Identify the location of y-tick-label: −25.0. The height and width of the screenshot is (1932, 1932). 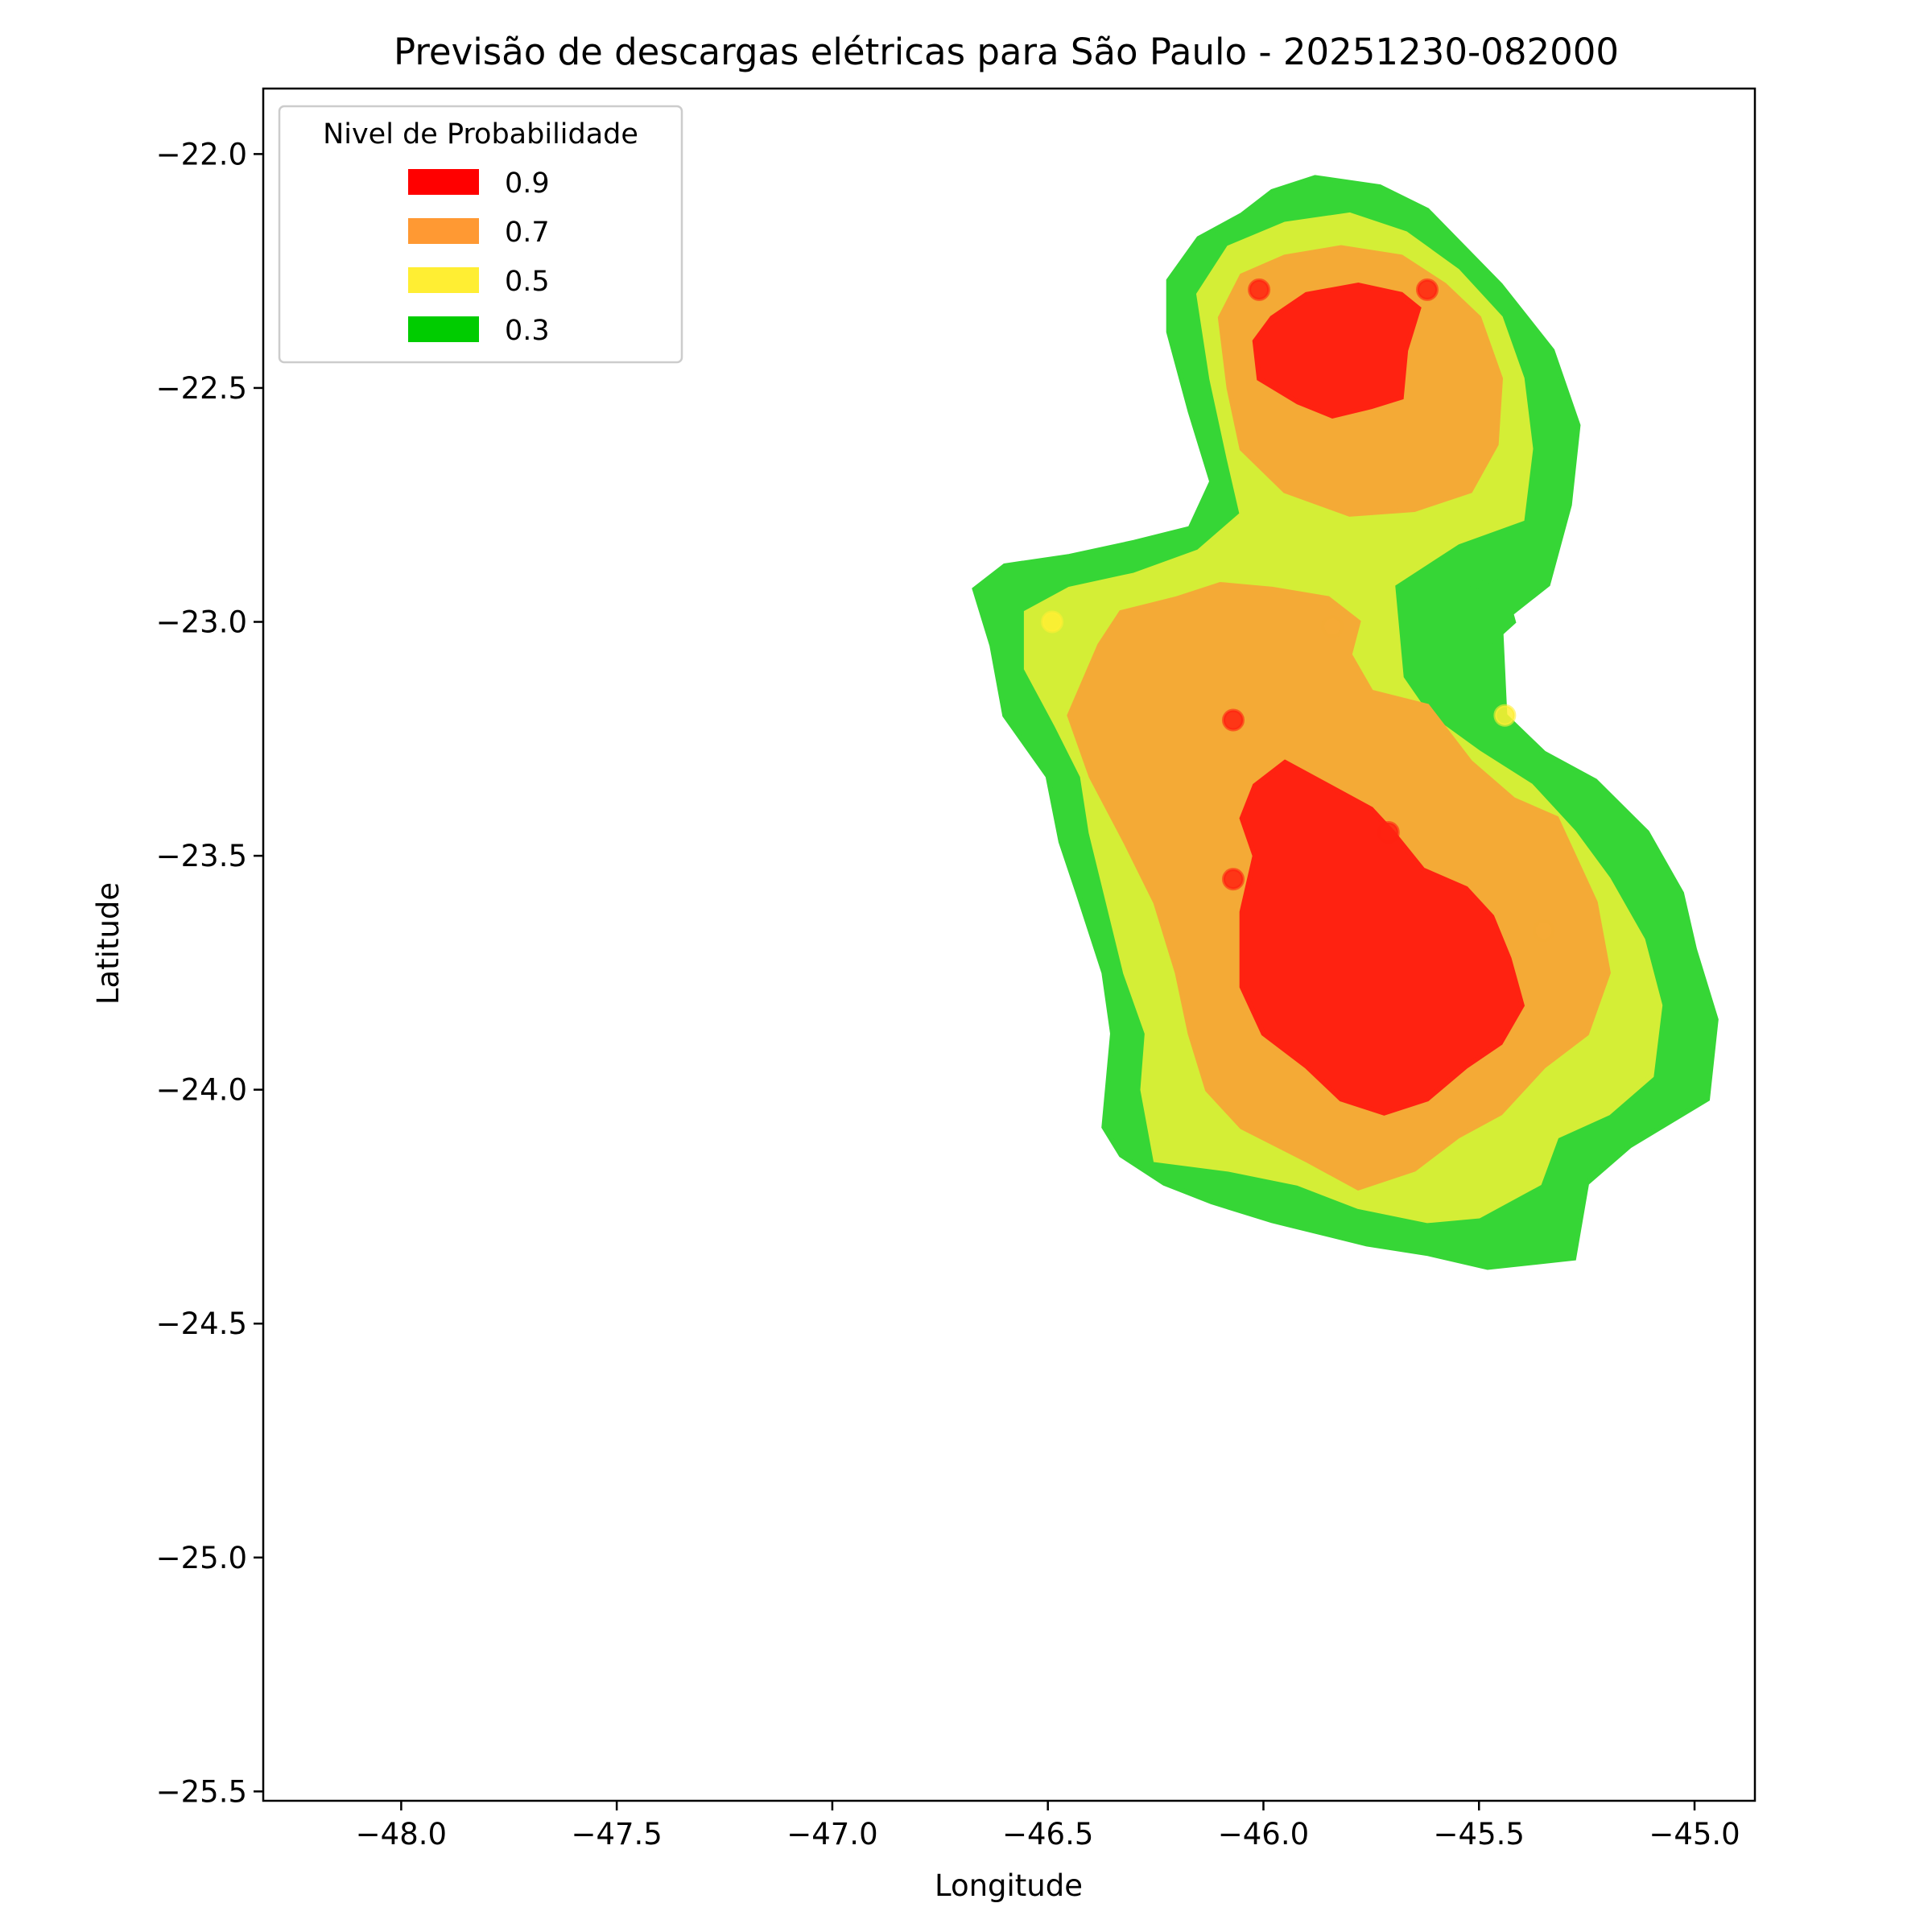
(201, 1558).